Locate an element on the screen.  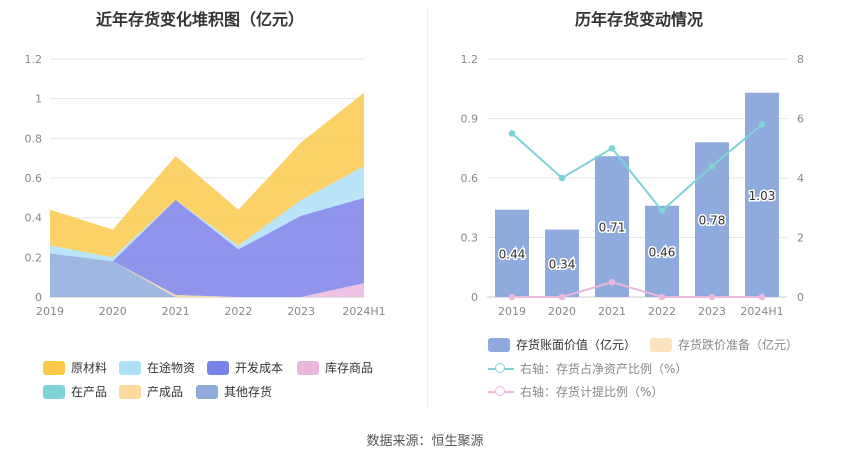
area-库存商品 is located at coordinates (207, 275).